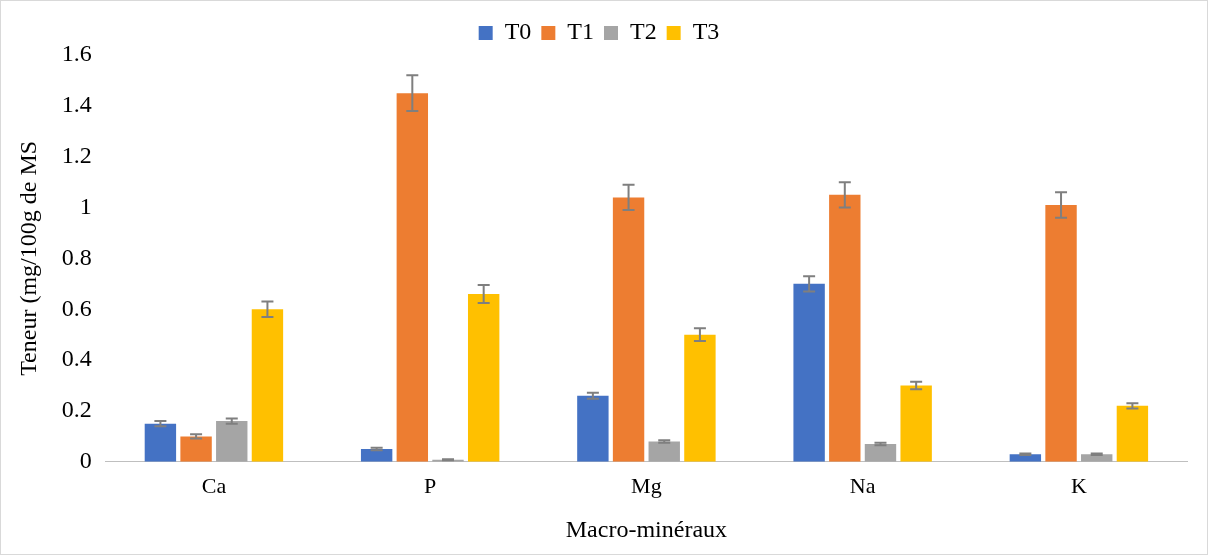 This screenshot has width=1208, height=555. What do you see at coordinates (76, 409) in the screenshot?
I see `y-tick-label: 0.2` at bounding box center [76, 409].